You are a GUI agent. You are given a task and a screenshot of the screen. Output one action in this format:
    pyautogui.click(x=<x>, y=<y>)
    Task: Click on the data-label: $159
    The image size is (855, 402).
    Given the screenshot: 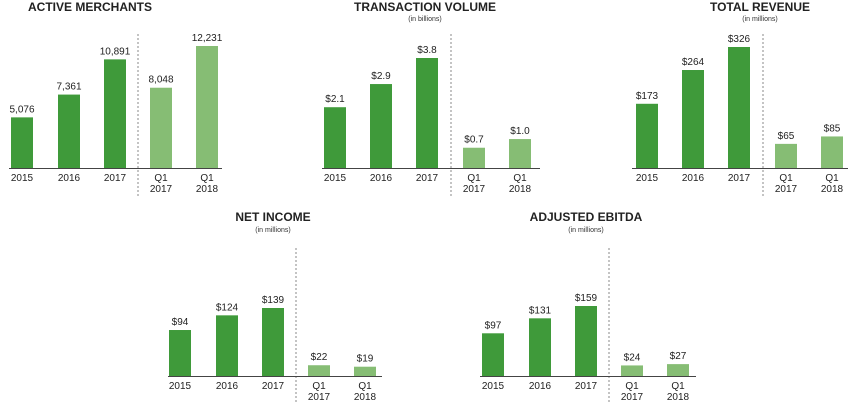 What is the action you would take?
    pyautogui.click(x=586, y=298)
    